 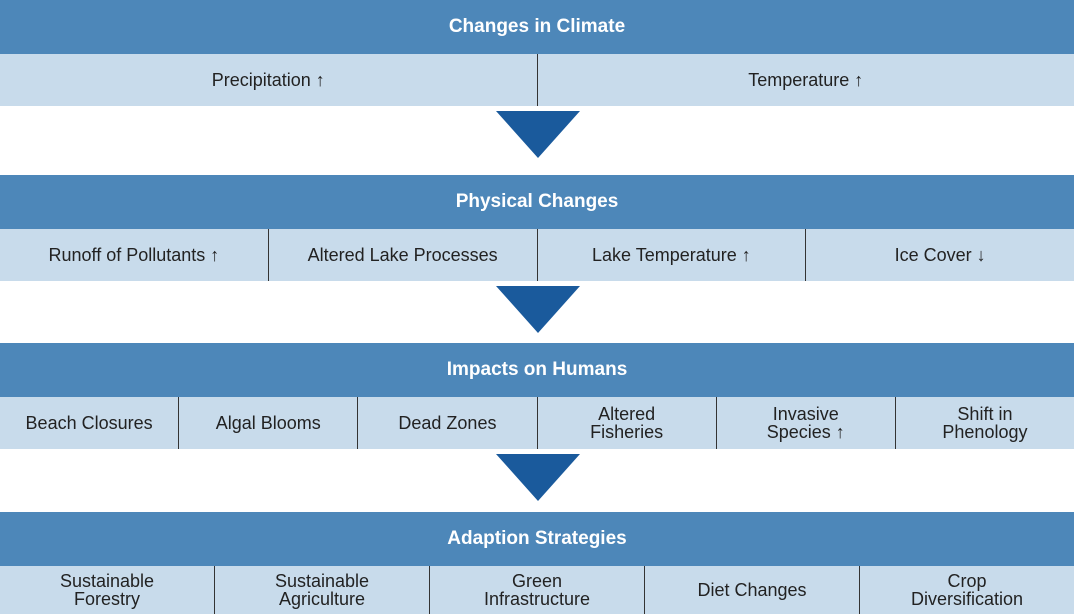 I want to click on item-cell: Lake Temperature ↑, so click(x=671, y=255).